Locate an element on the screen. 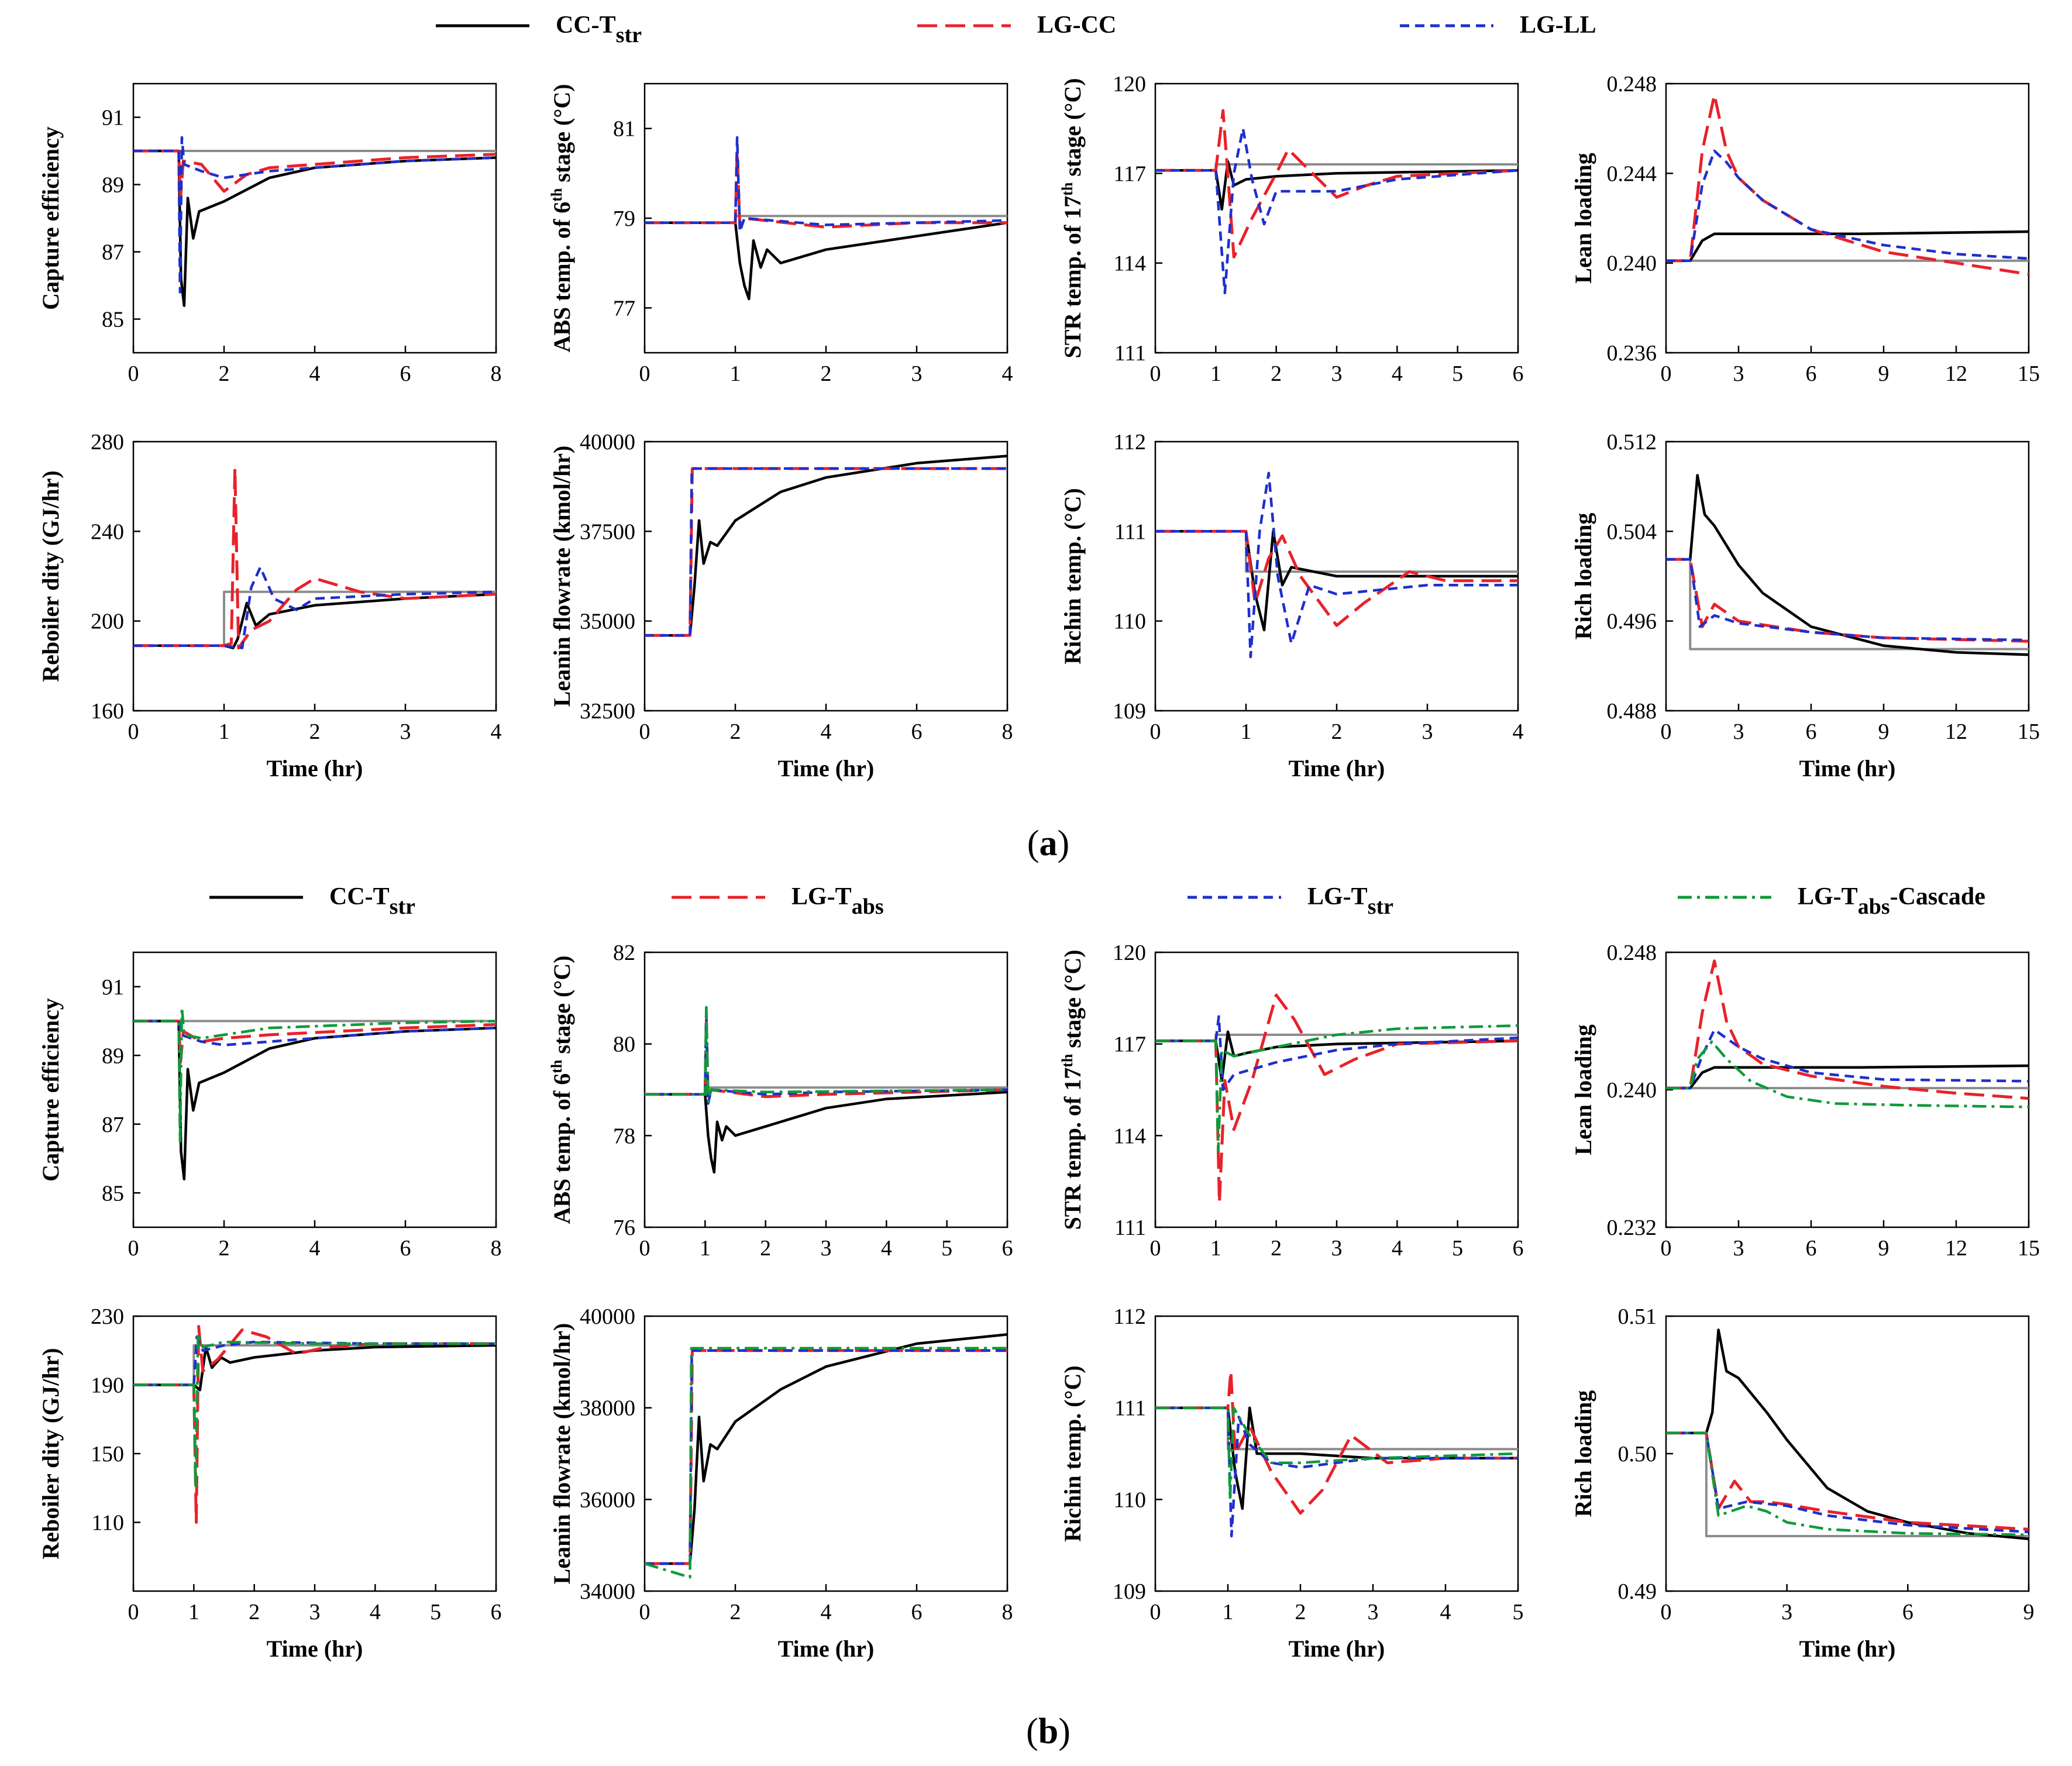  y-tick-label: 280 is located at coordinates (107, 443).